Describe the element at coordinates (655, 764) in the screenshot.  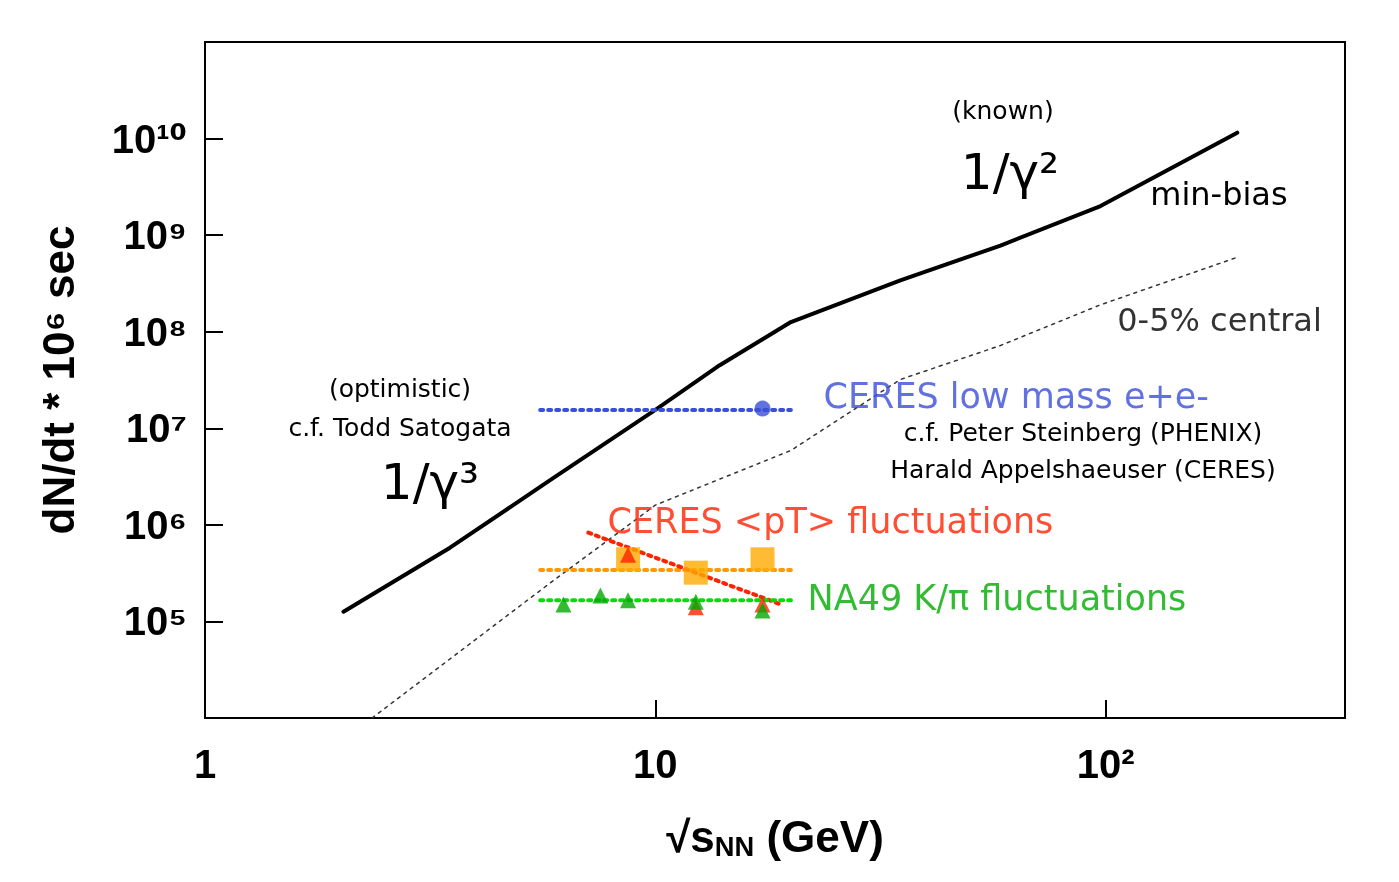
I see `x-tick-label: 10` at that location.